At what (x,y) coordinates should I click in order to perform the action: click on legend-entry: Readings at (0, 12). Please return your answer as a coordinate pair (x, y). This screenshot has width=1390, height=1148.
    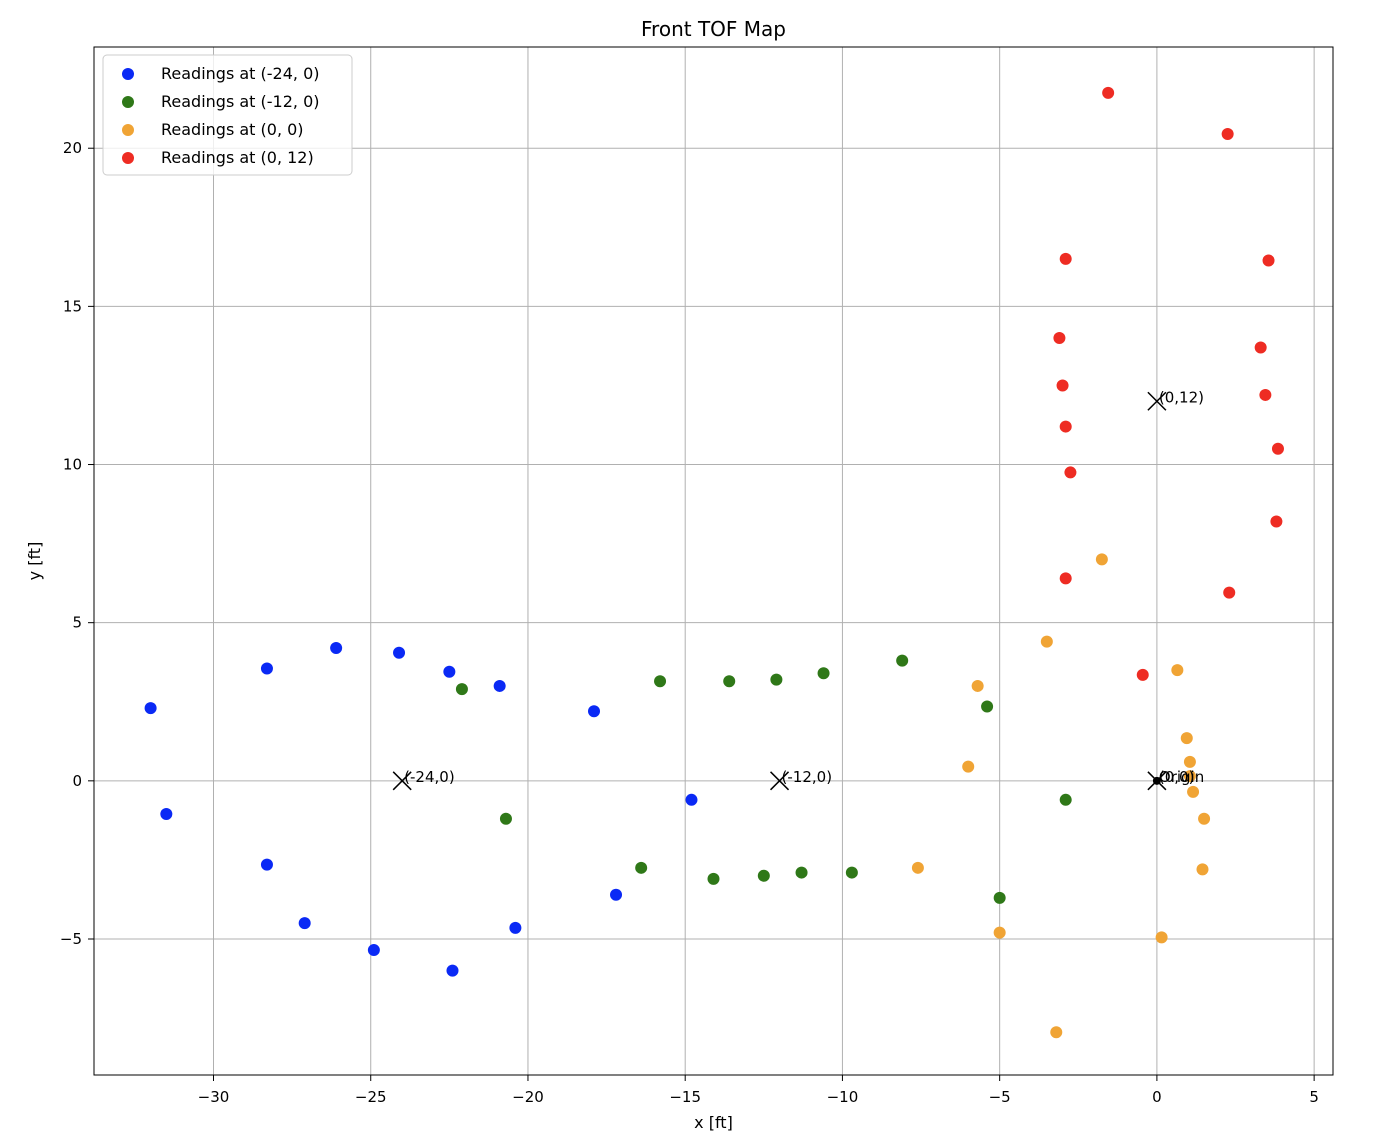
    Looking at the image, I should click on (237, 157).